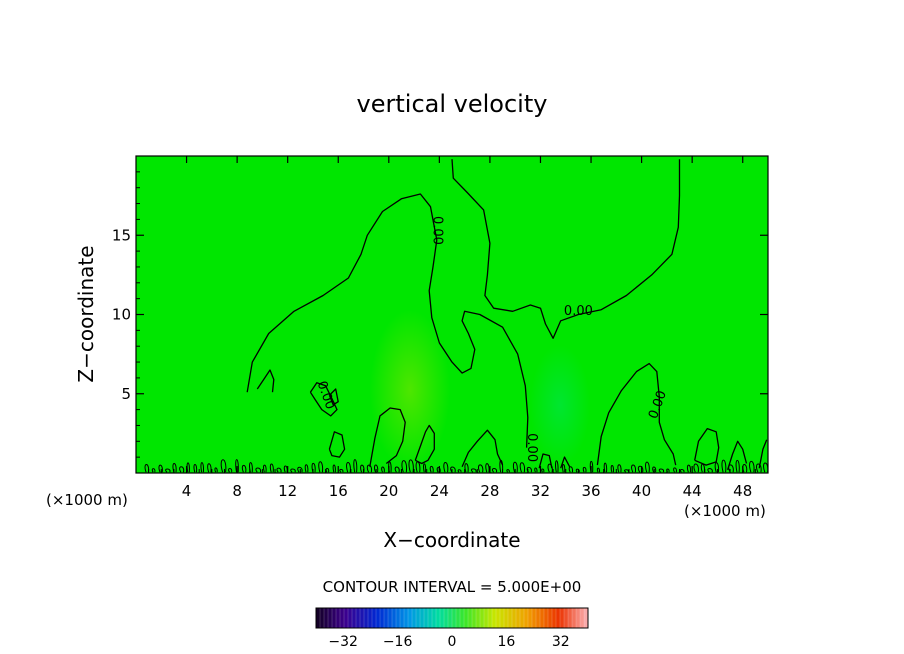  Describe the element at coordinates (531, 447) in the screenshot. I see `contour-label: 0.00` at that location.